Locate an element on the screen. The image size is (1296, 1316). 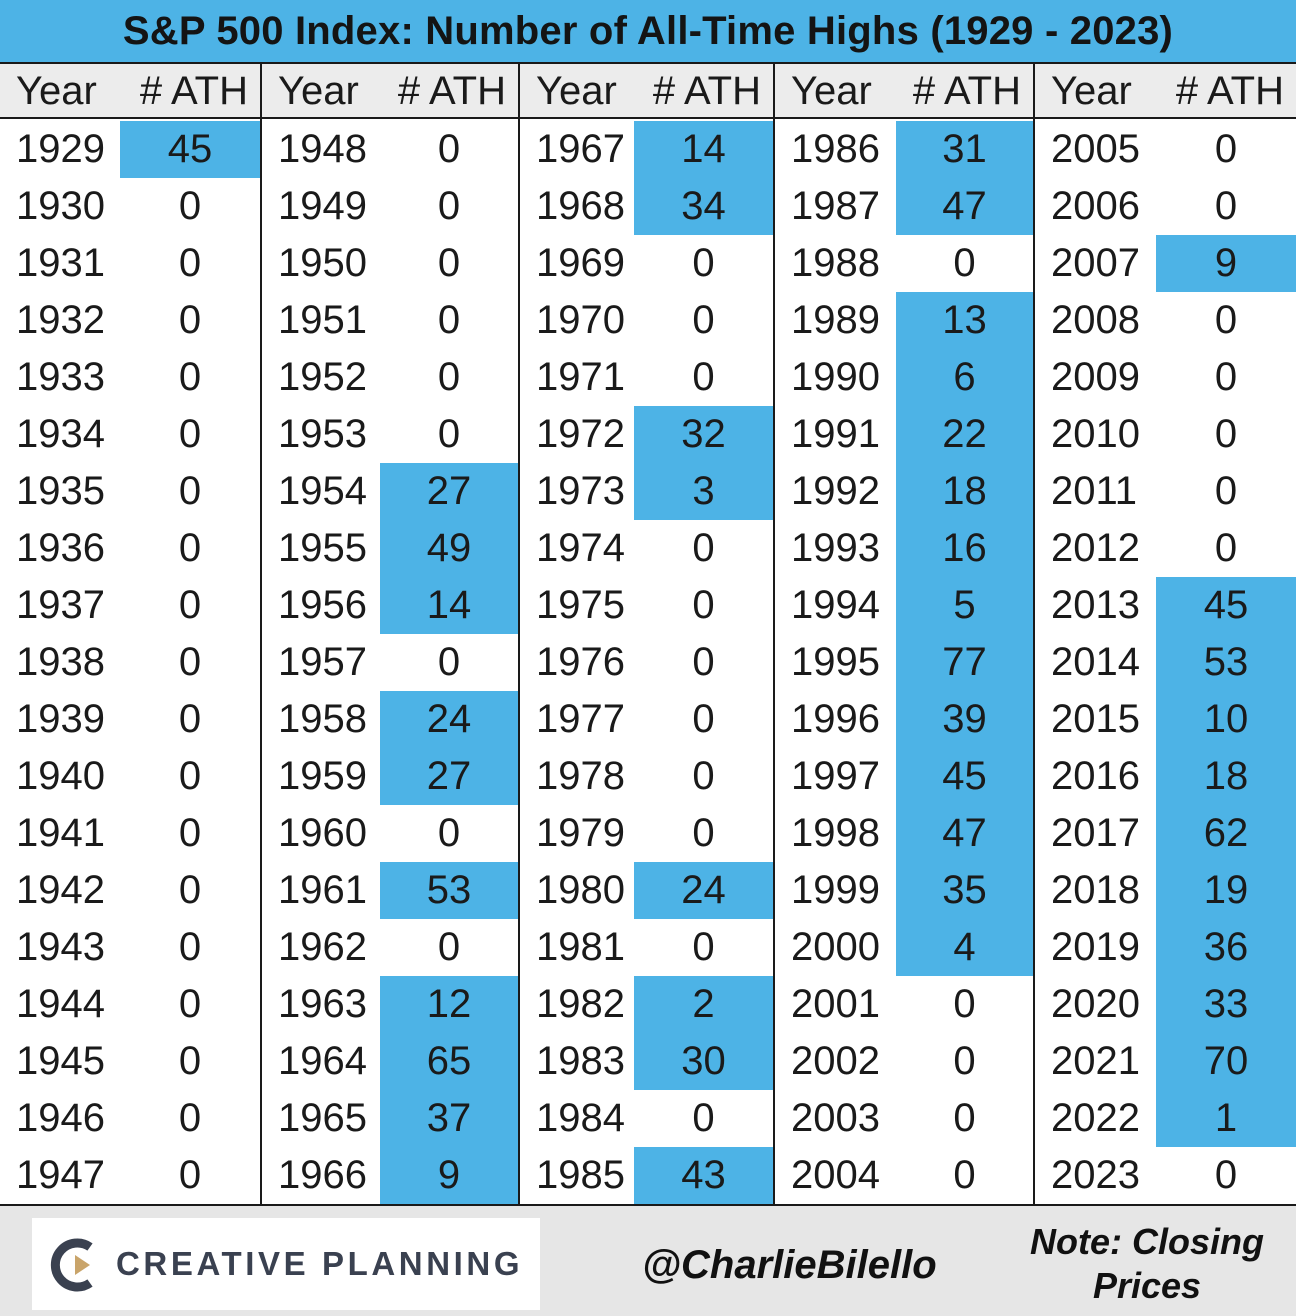
year-cell: 2011 is located at coordinates (1094, 491).